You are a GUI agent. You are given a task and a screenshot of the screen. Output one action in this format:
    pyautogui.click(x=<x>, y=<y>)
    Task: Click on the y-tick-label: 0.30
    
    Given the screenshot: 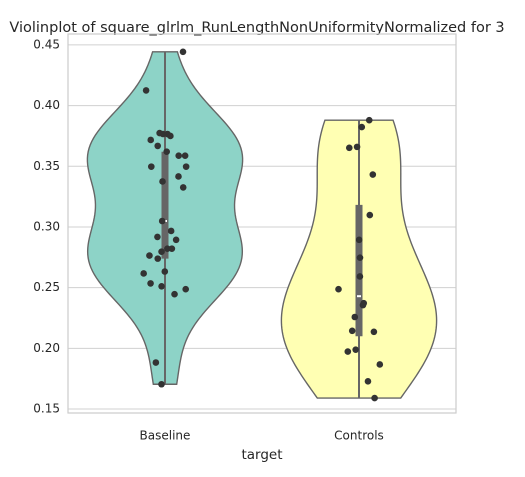 What is the action you would take?
    pyautogui.click(x=46, y=226)
    